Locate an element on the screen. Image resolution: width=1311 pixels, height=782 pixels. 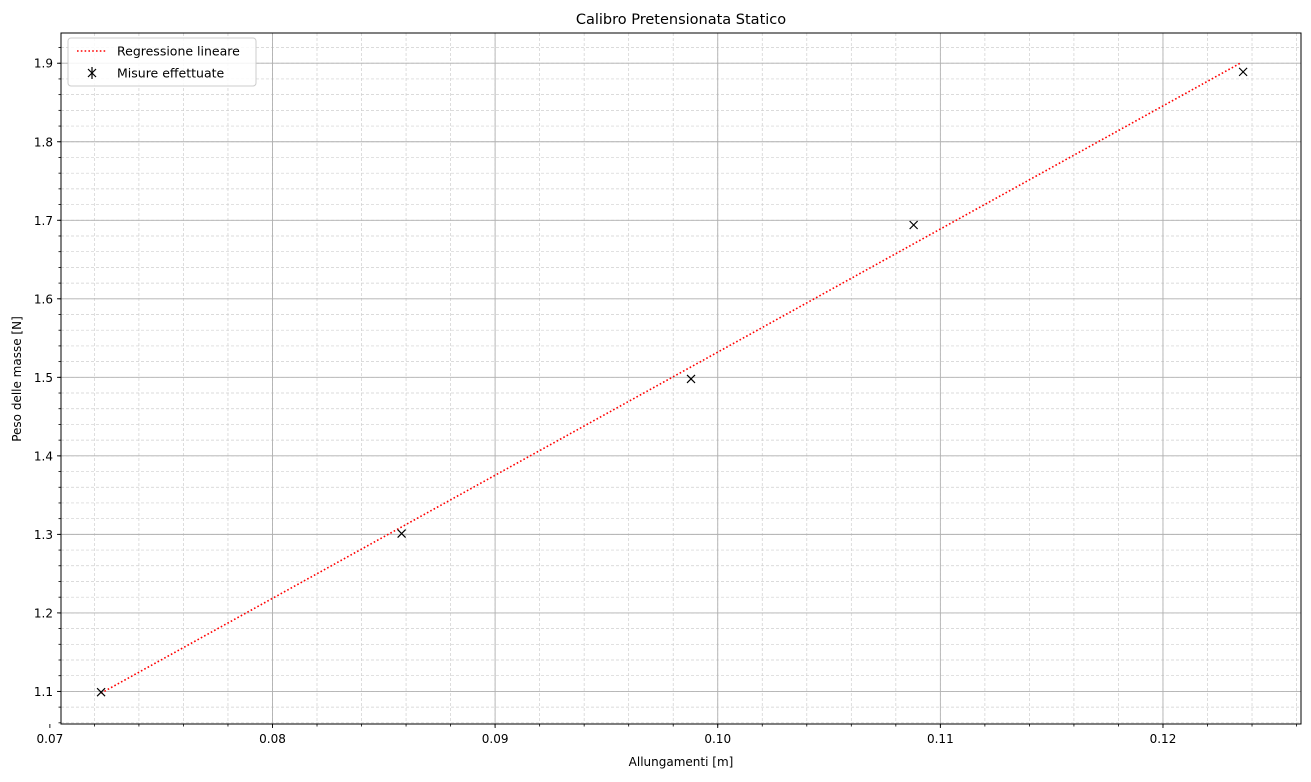
x-tick-label: 0.07 is located at coordinates (50, 739).